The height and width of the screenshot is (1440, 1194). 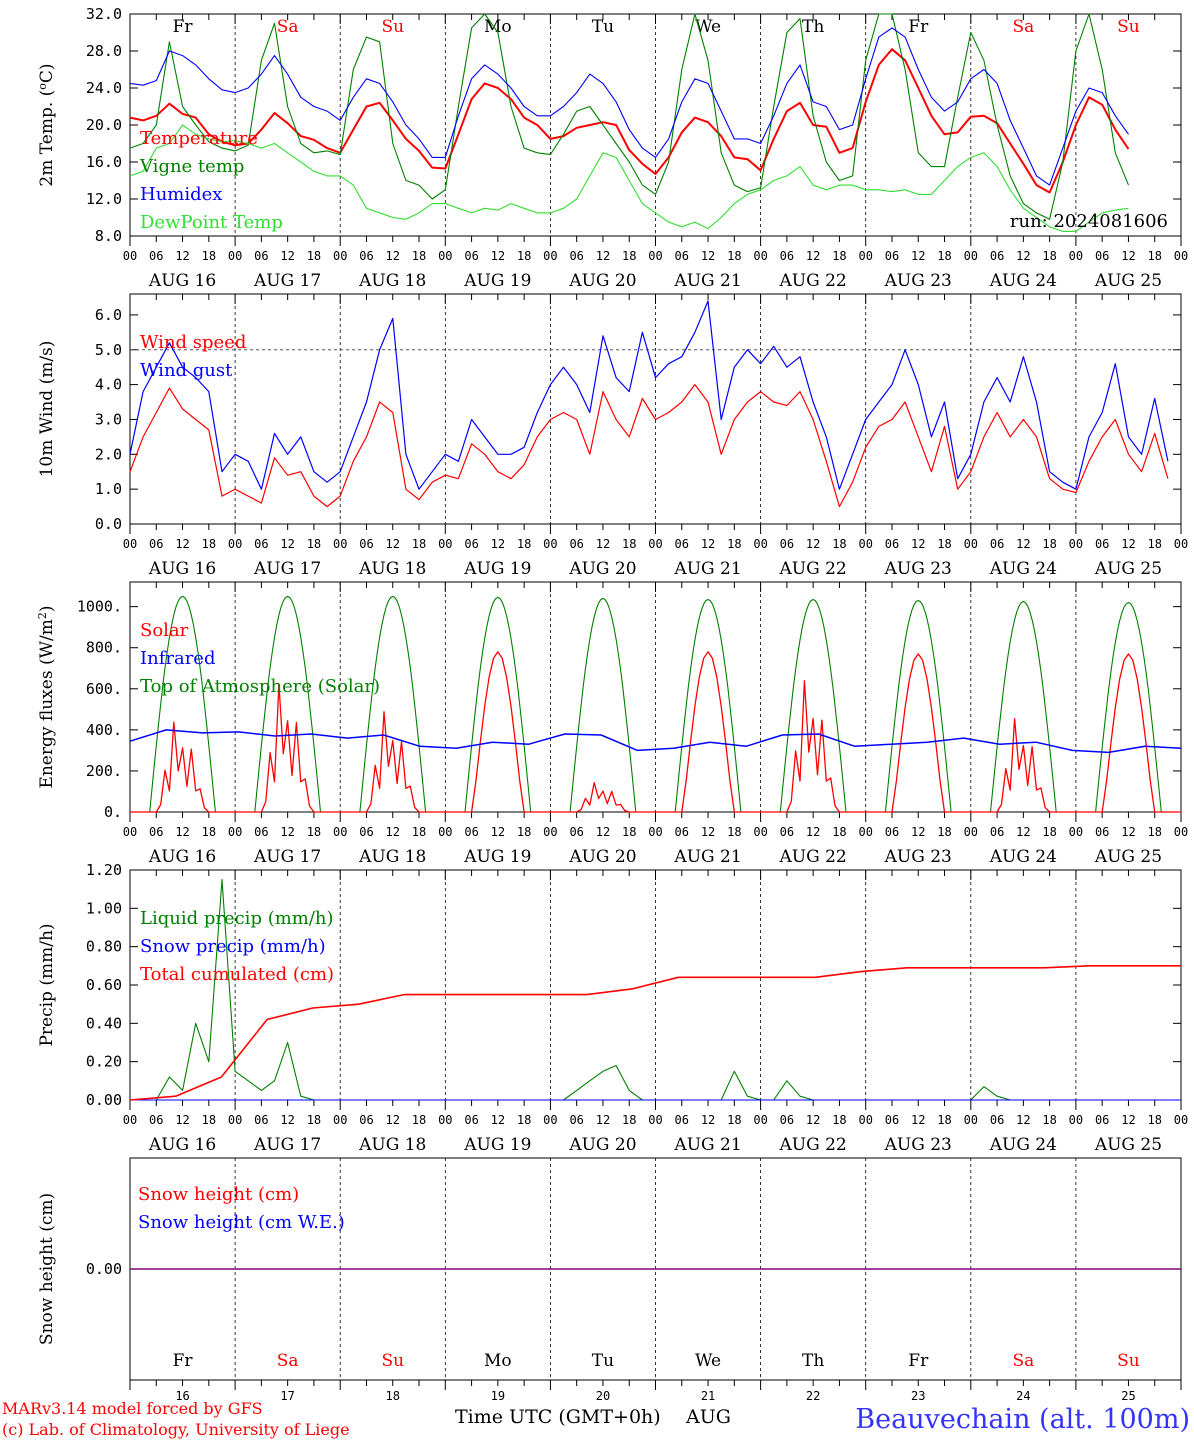 I want to click on y-axis-label-part: o, so click(x=42, y=86).